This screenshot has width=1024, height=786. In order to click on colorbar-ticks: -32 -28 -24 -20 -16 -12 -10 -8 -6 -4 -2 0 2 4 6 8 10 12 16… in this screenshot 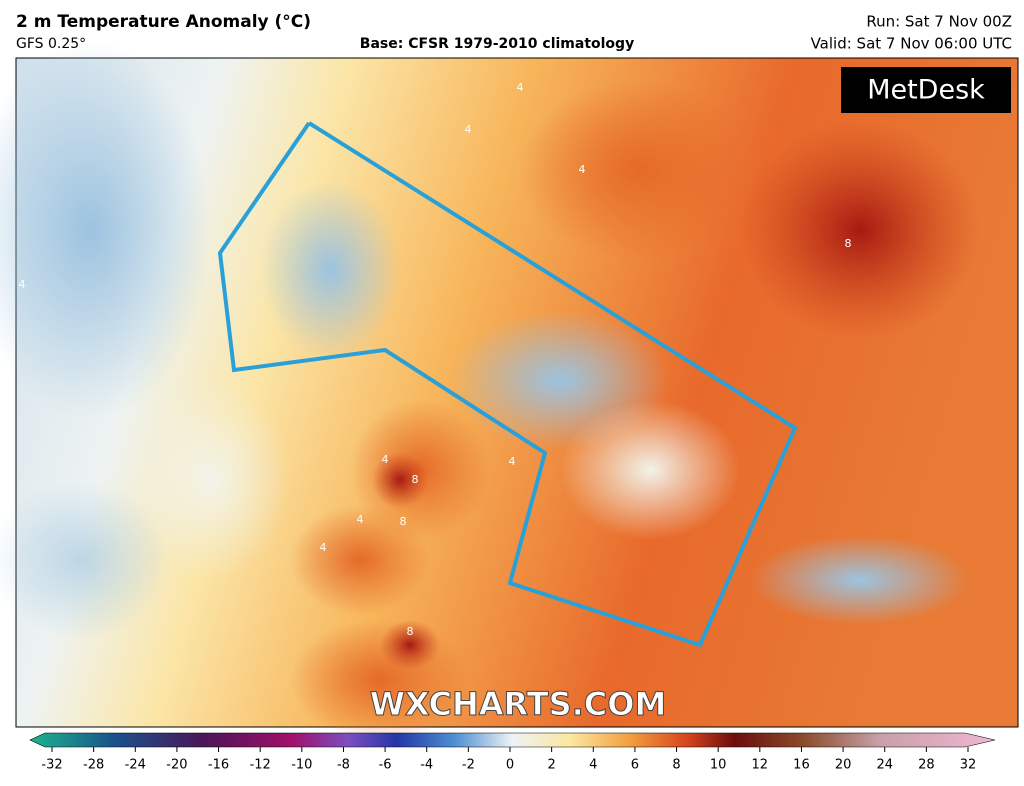, I will do `click(508, 760)`.